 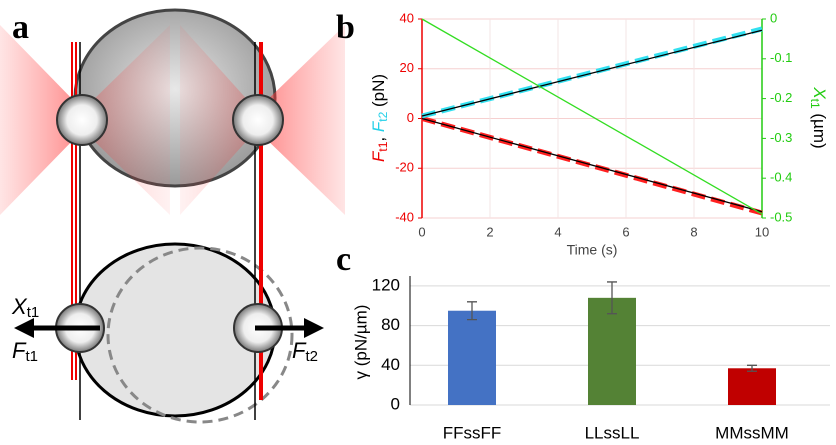 I want to click on x-tick-label: FFssFF, so click(x=472, y=432).